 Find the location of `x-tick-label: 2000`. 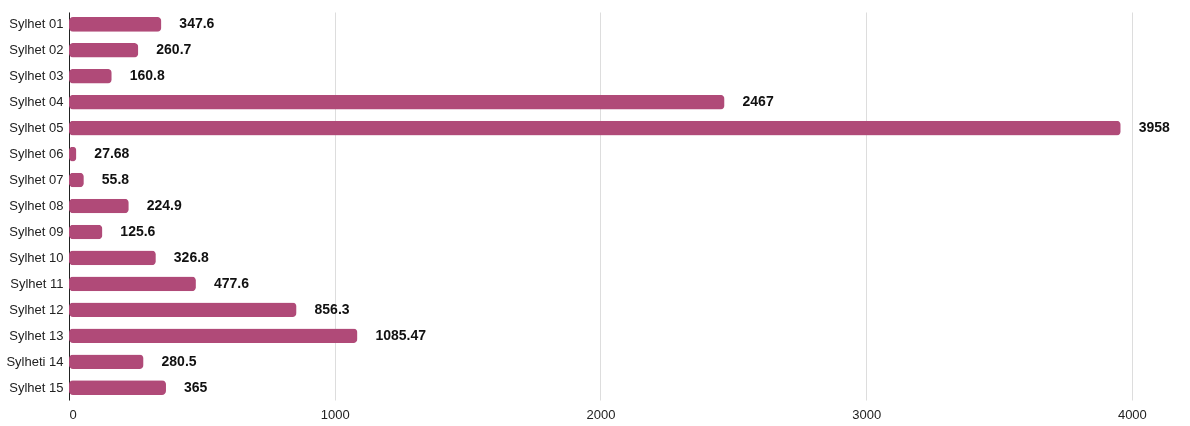

x-tick-label: 2000 is located at coordinates (601, 414).